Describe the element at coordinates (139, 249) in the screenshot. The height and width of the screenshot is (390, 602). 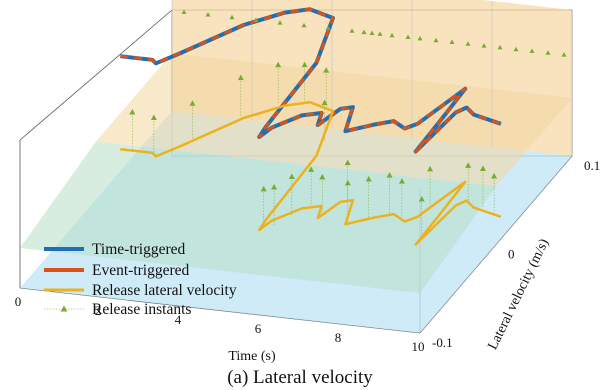
I see `legend-label-time-triggered: Time-triggered` at that location.